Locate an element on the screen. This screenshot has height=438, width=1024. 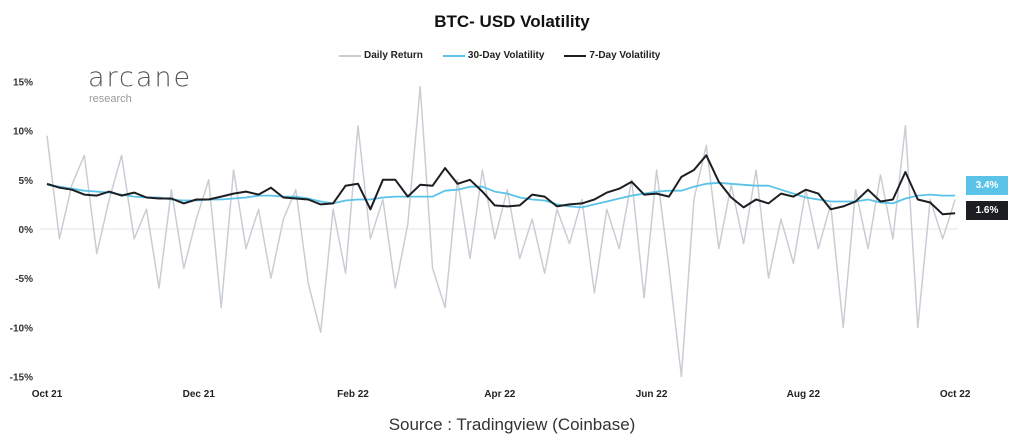
legend-label: Daily Return is located at coordinates (393, 55).